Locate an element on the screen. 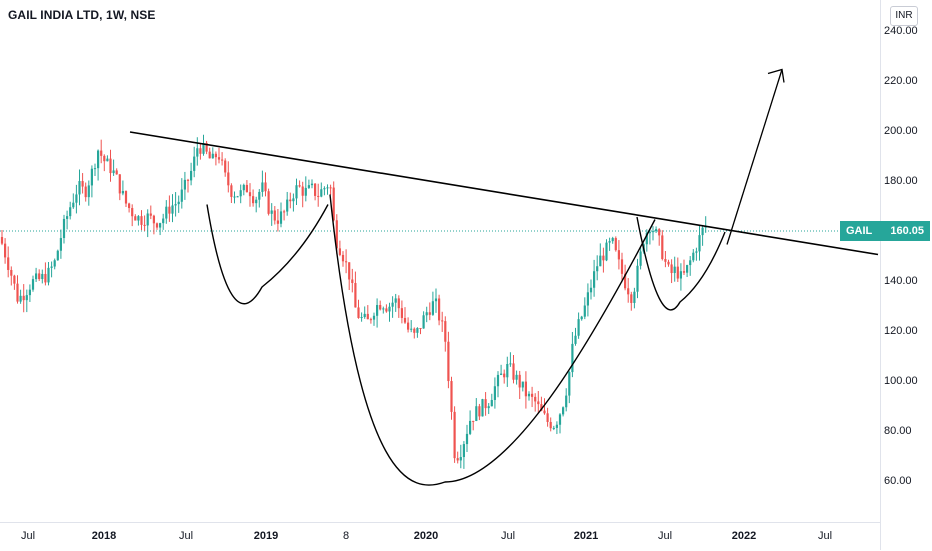  x-tick-label: Jul is located at coordinates (665, 536).